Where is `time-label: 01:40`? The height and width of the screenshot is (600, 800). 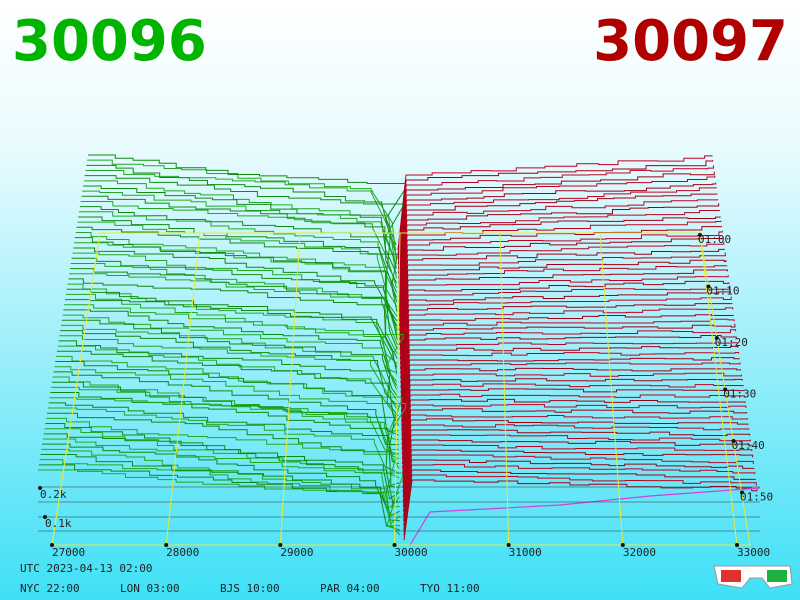
time-label: 01:40 is located at coordinates (748, 445).